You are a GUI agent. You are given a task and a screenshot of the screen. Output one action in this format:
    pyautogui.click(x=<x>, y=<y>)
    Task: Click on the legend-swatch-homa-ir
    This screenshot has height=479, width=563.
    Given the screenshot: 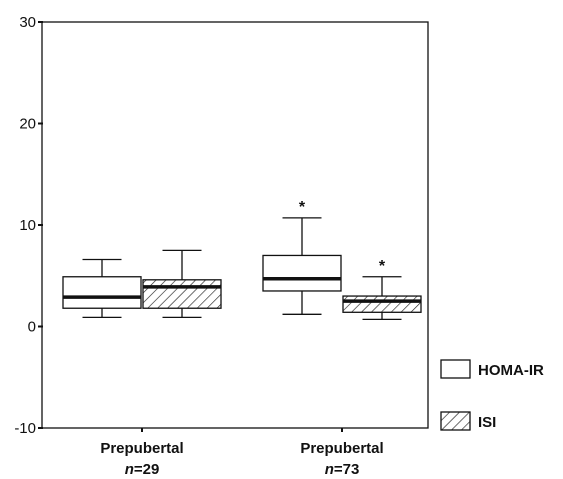 What is the action you would take?
    pyautogui.click(x=455, y=369)
    